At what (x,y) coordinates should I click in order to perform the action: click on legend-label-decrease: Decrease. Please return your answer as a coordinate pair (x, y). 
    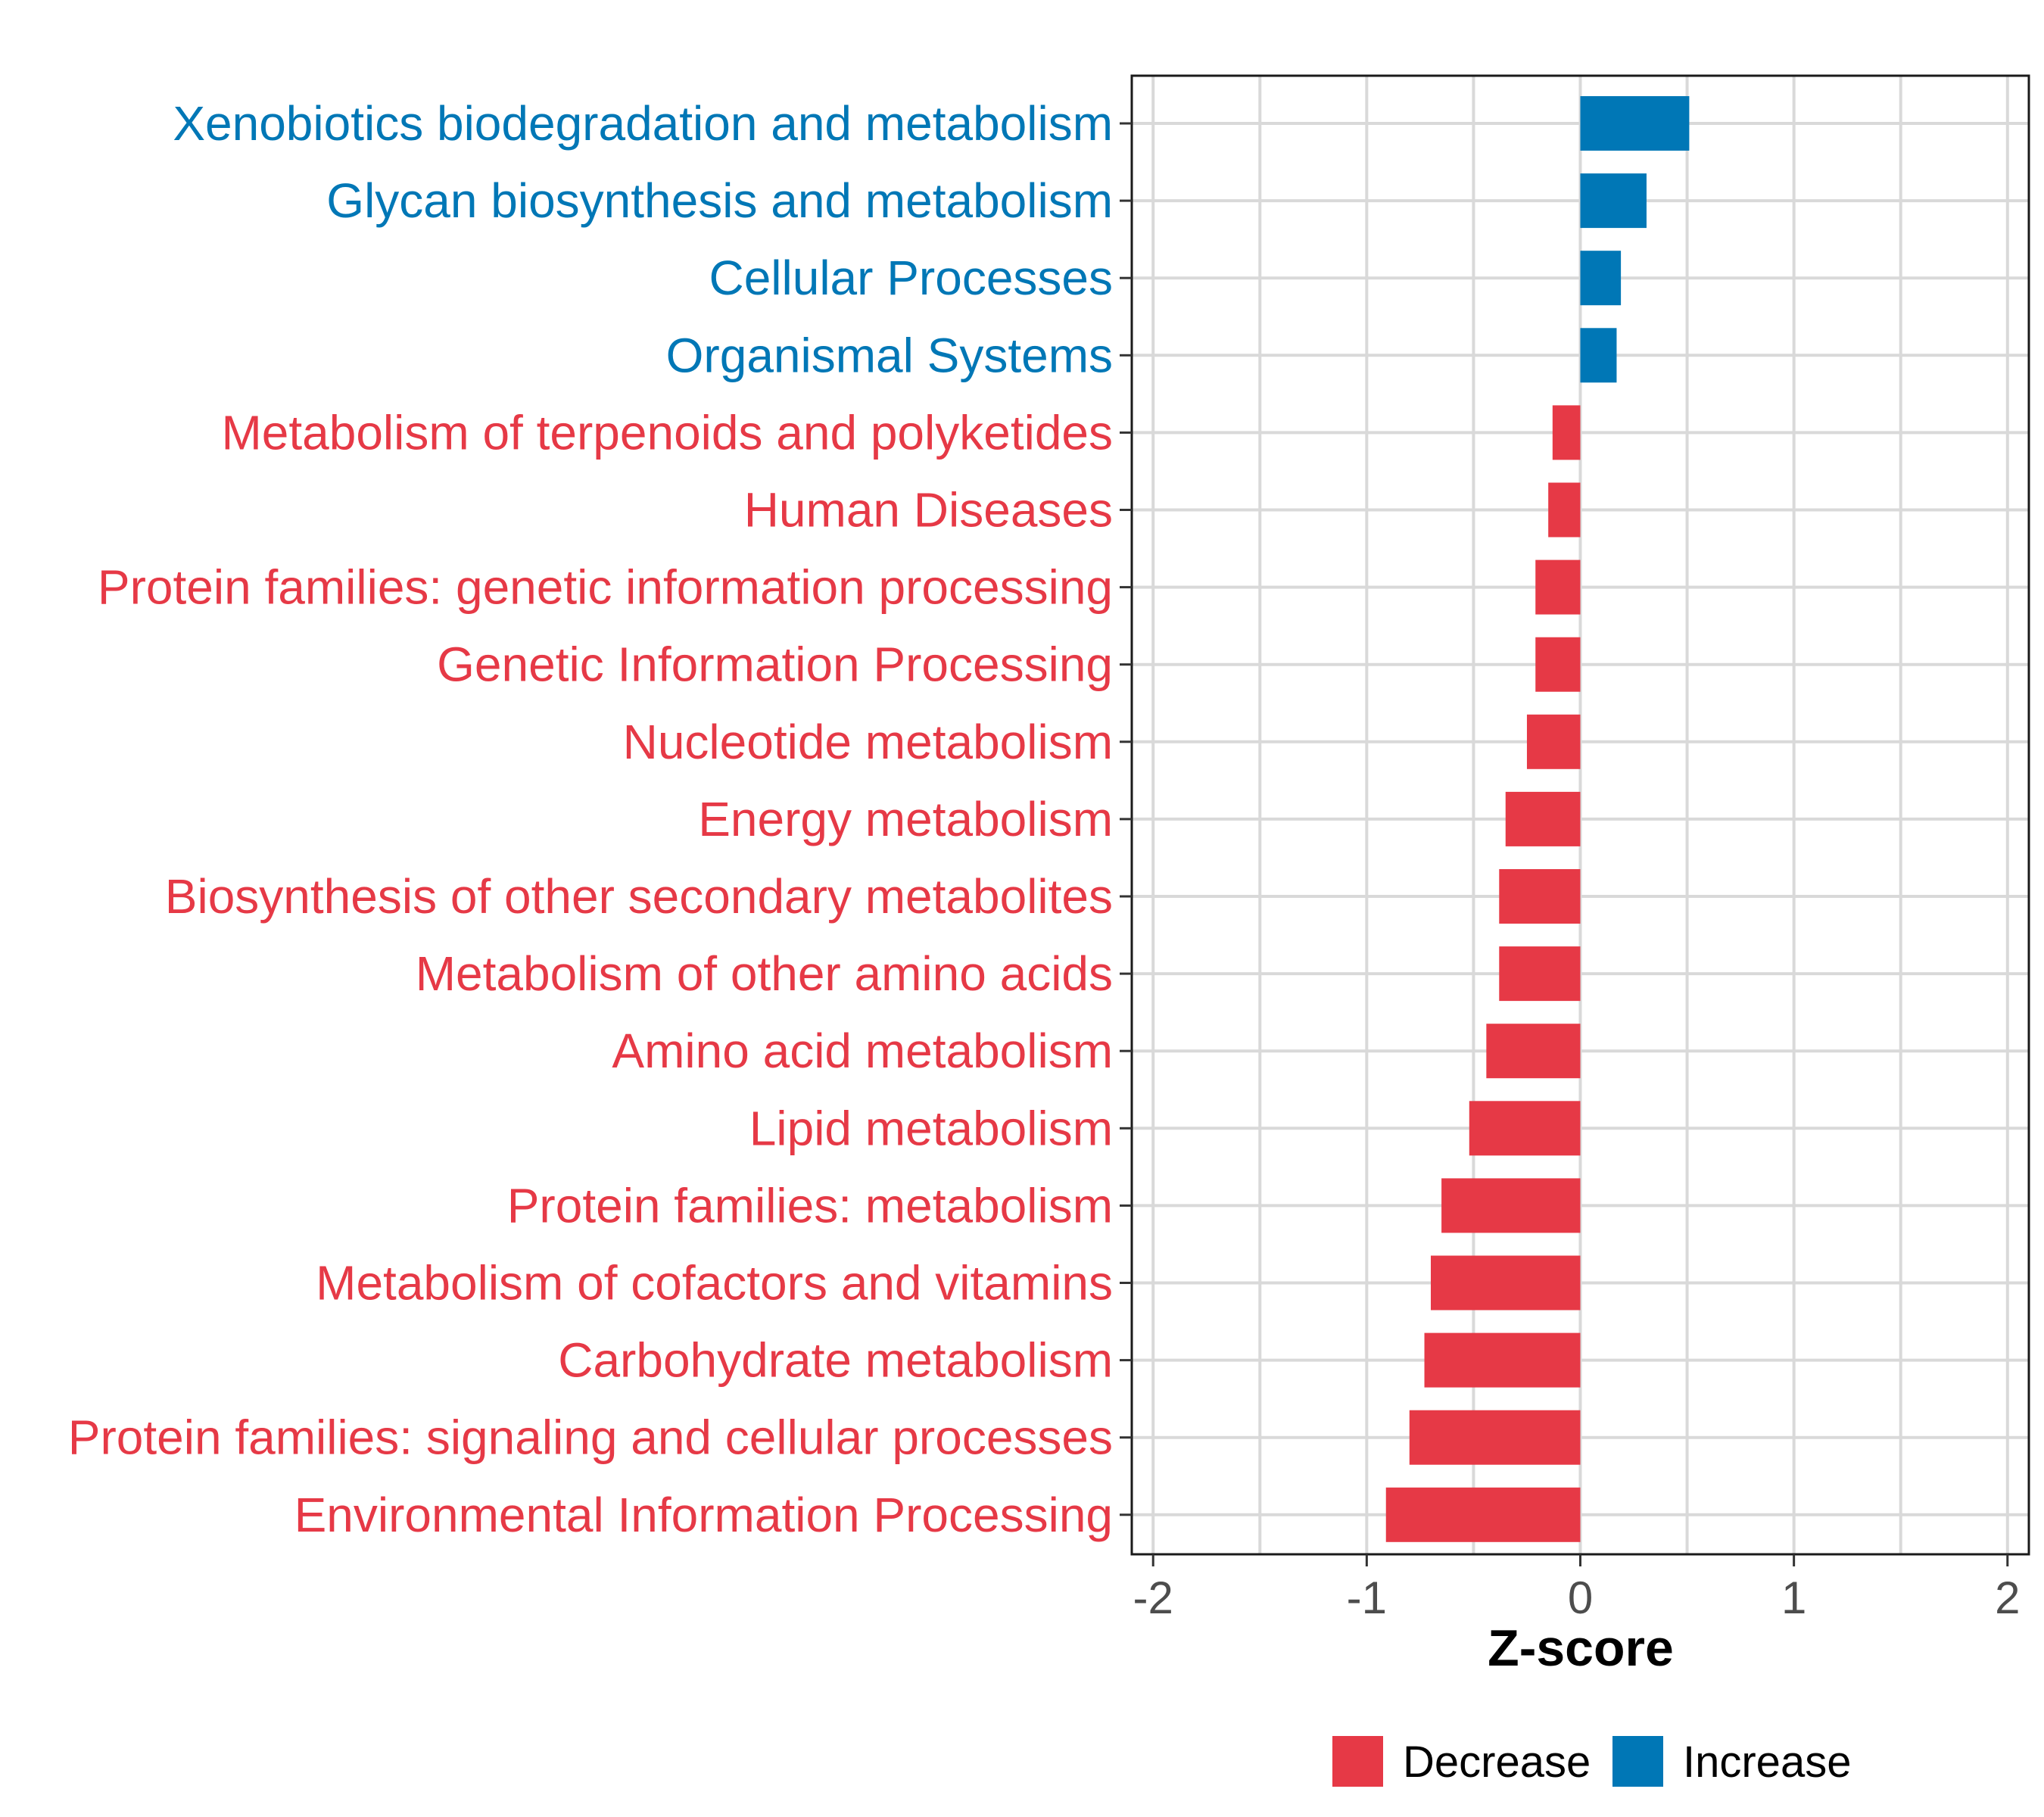
    Looking at the image, I should click on (1497, 1762).